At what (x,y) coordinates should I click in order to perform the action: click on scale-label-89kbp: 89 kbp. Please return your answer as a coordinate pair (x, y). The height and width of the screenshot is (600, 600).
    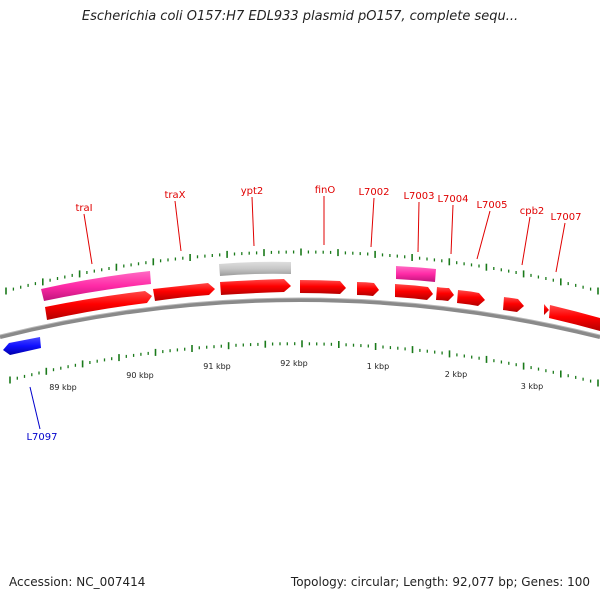
    Looking at the image, I should click on (63, 387).